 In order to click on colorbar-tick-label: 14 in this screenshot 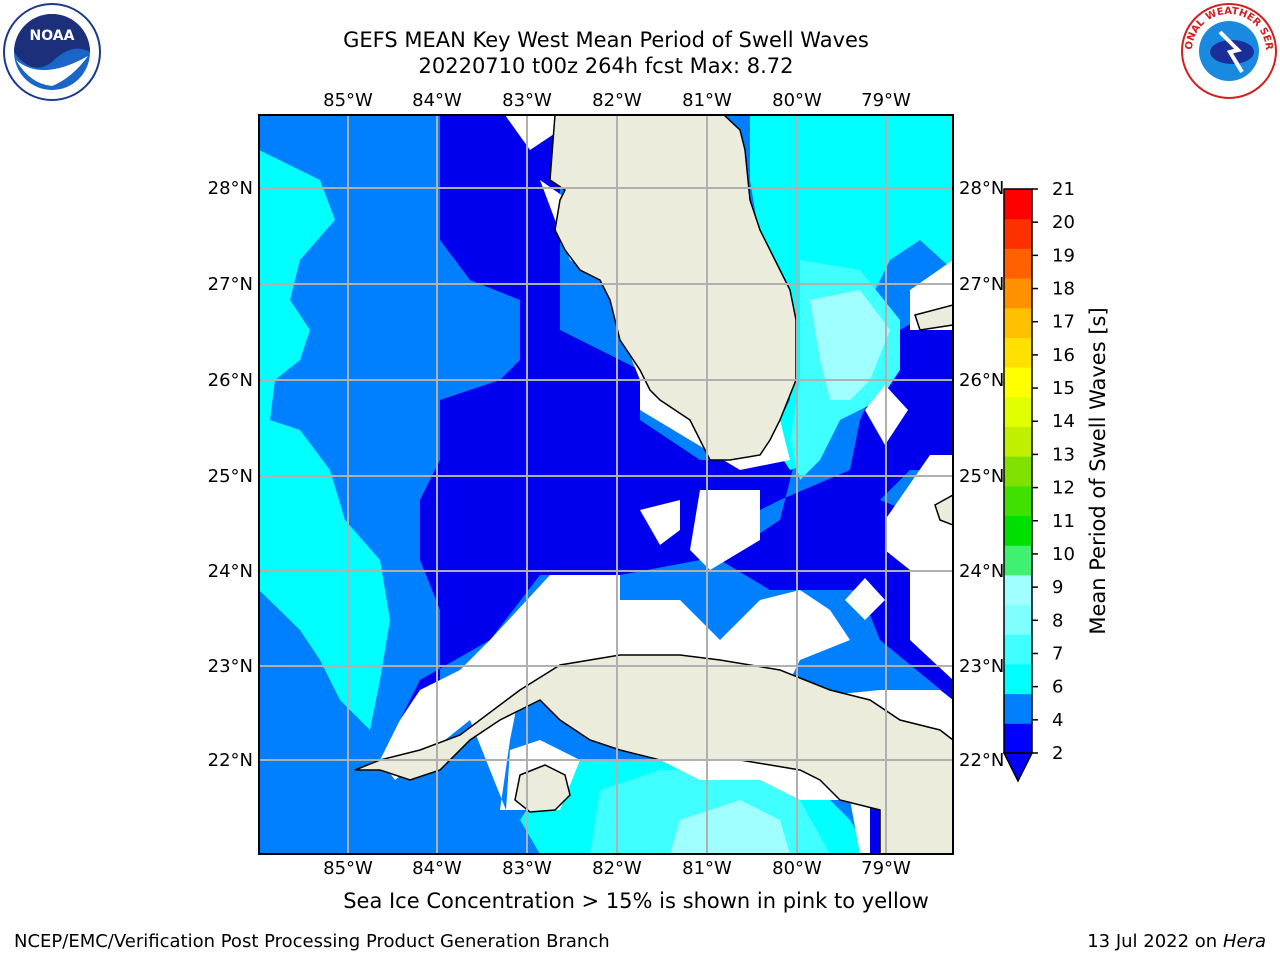, I will do `click(1063, 421)`.